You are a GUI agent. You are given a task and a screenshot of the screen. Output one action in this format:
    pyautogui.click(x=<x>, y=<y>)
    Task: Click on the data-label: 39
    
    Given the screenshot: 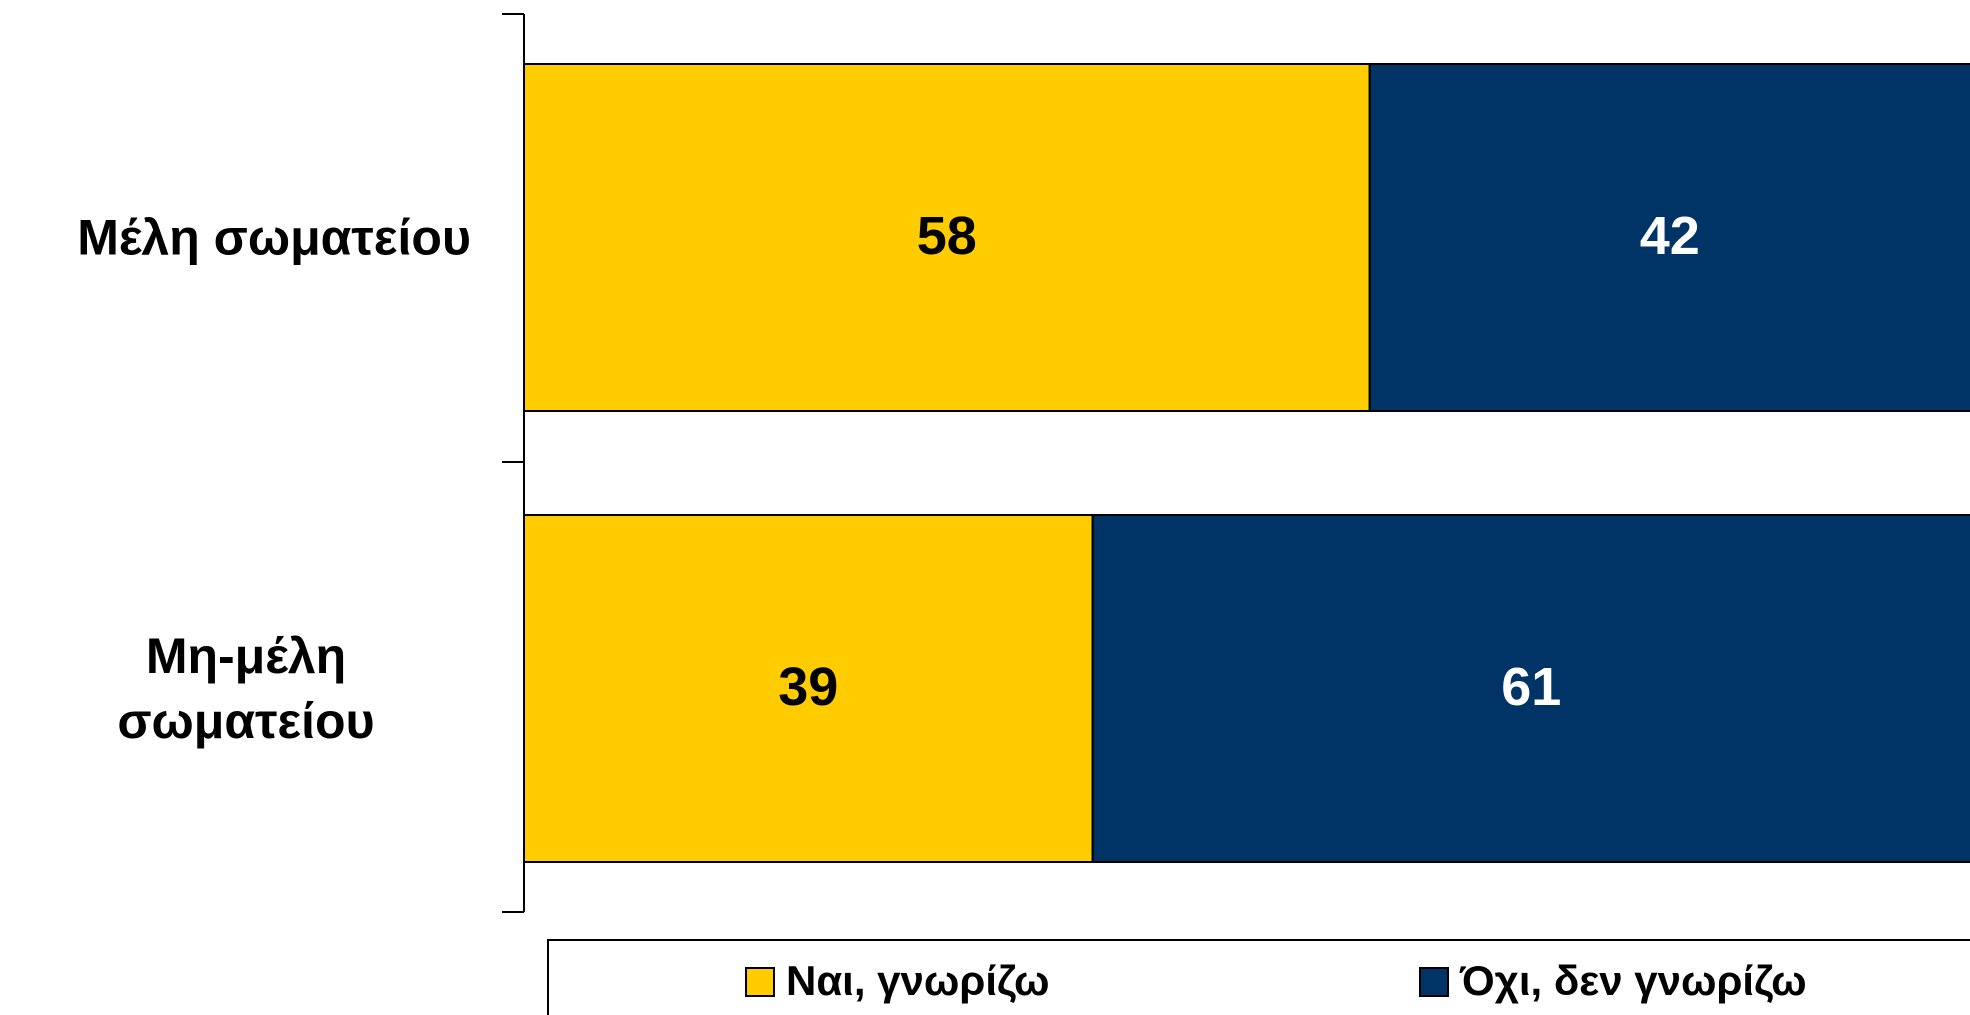 What is the action you would take?
    pyautogui.click(x=808, y=687)
    